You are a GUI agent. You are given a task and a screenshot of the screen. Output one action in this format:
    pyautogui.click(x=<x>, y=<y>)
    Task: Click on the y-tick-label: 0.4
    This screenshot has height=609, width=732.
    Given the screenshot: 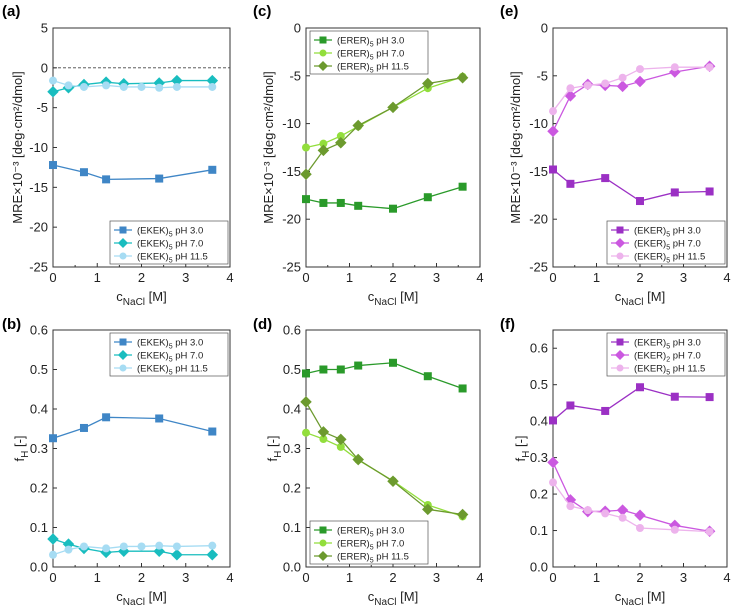 What is the action you would take?
    pyautogui.click(x=539, y=421)
    